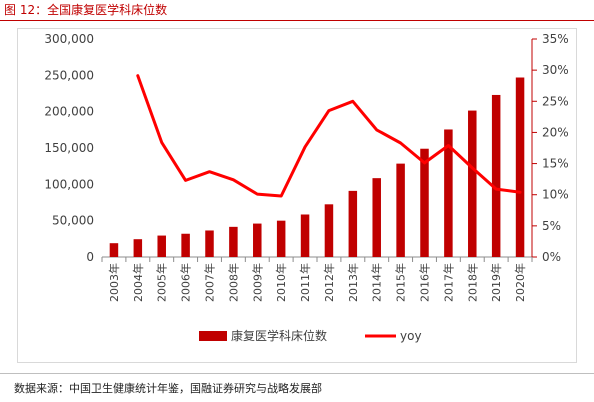 The width and height of the screenshot is (594, 402). Describe the element at coordinates (257, 240) in the screenshot. I see `bar-2009年` at that location.